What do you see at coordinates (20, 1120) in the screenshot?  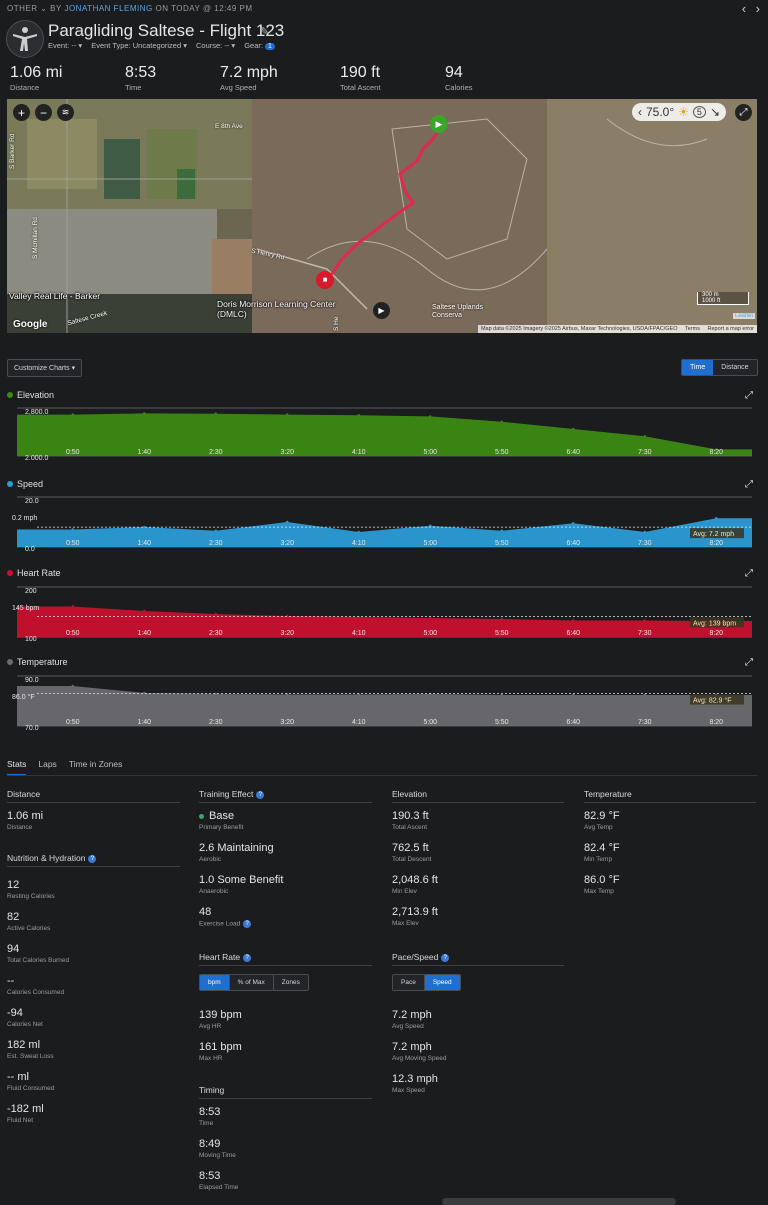 I see `stat-label: Fluid Net` at bounding box center [20, 1120].